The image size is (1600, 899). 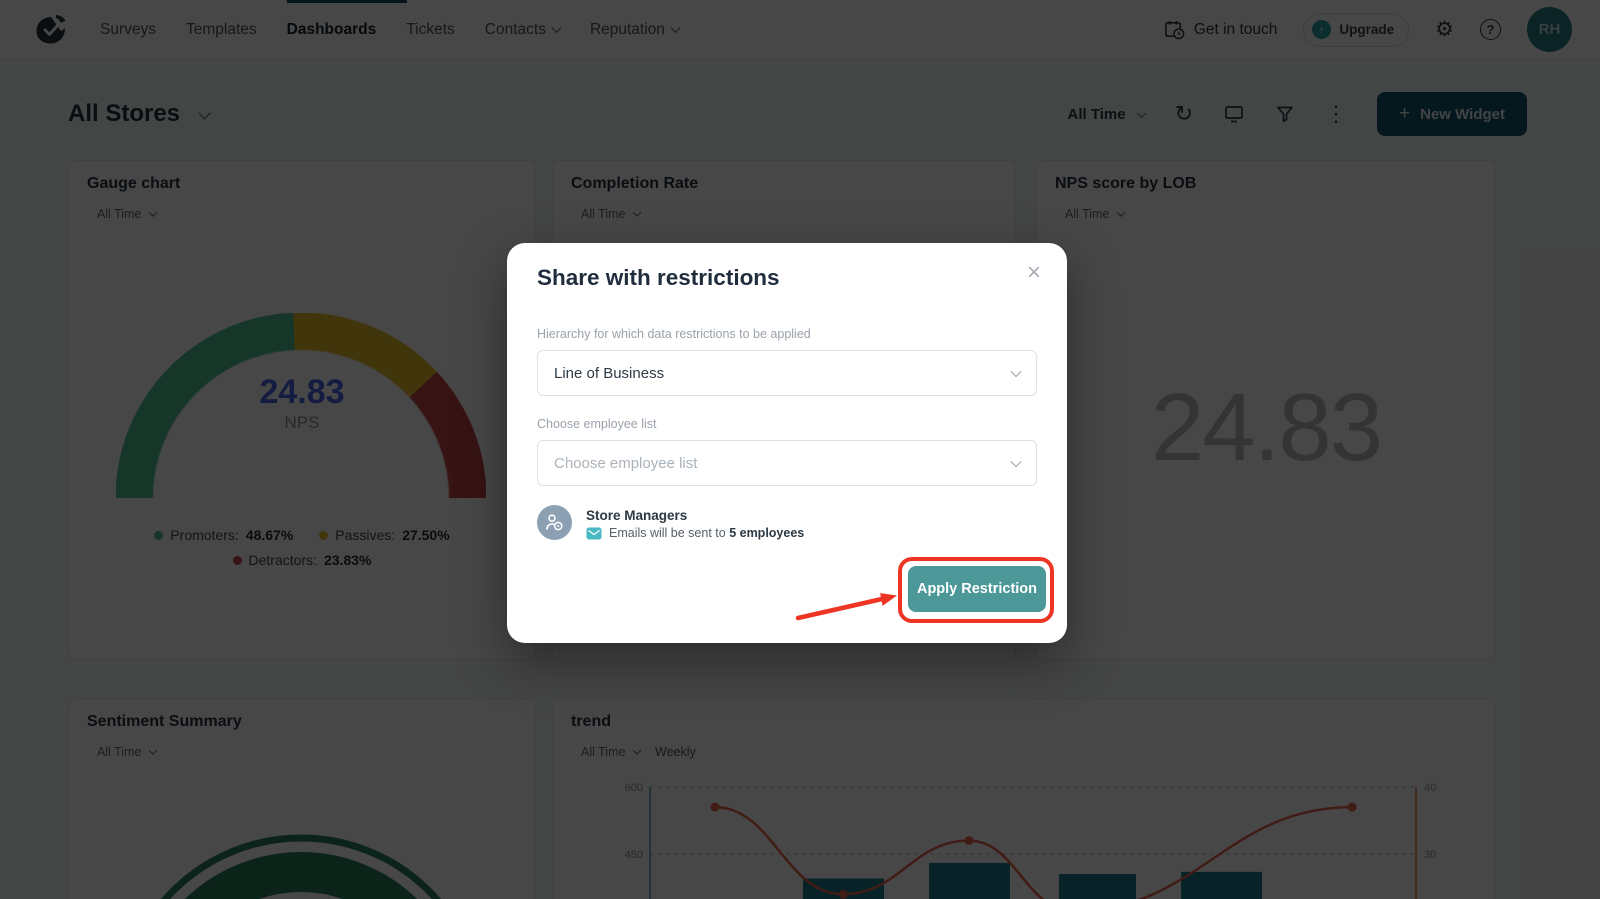 What do you see at coordinates (658, 277) in the screenshot?
I see `modal-title: Share with restrictions` at bounding box center [658, 277].